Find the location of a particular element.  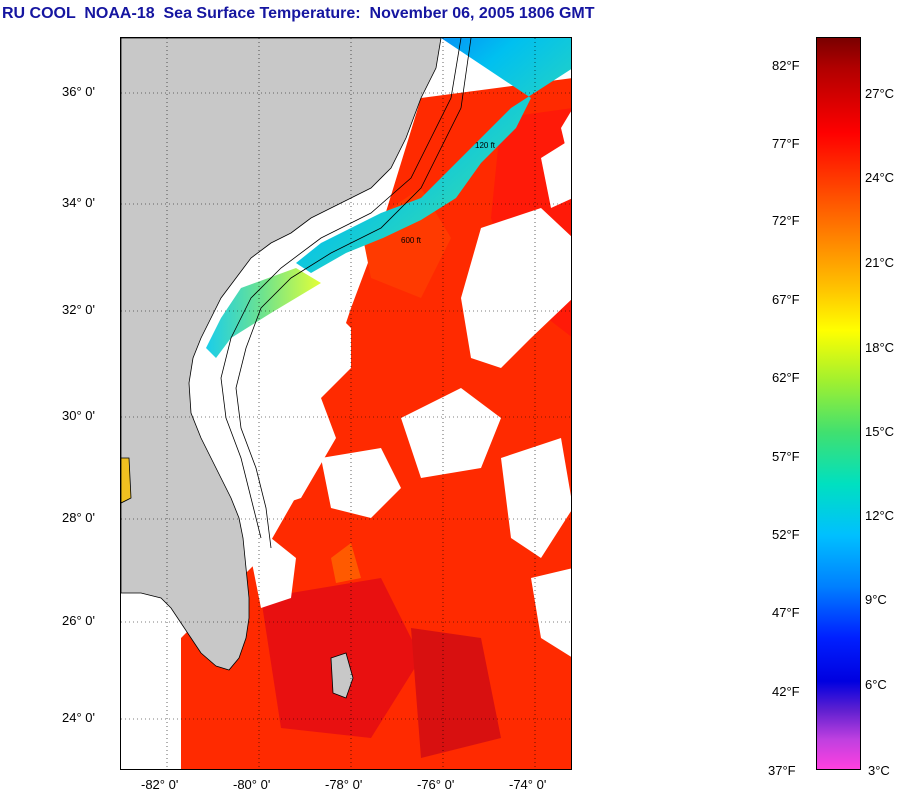

colorbar-c-18: 18°C is located at coordinates (880, 347).